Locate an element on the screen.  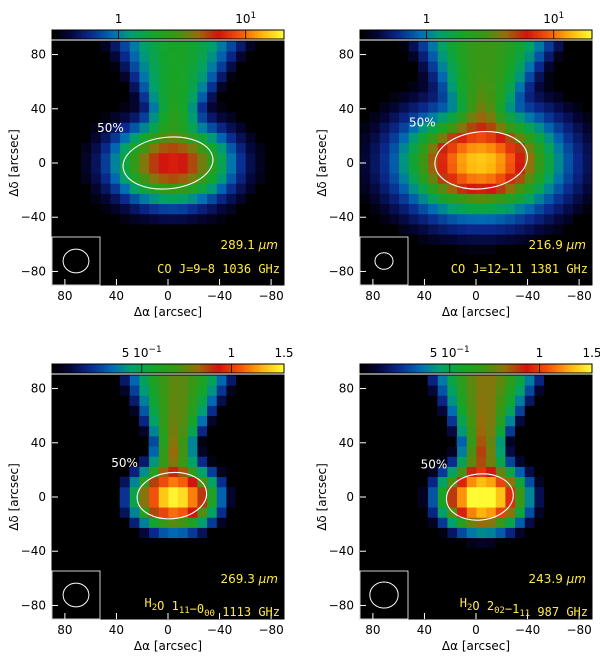
beam-ellipse is located at coordinates (384, 261).